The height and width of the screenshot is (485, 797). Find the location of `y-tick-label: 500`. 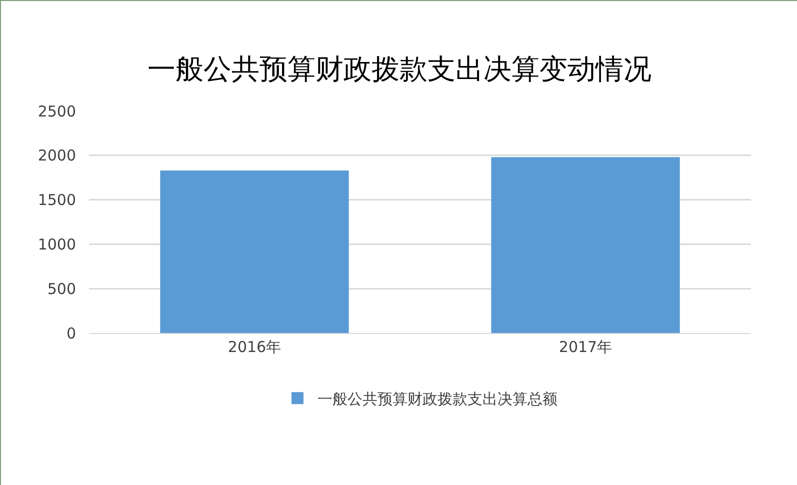

y-tick-label: 500 is located at coordinates (61, 289).